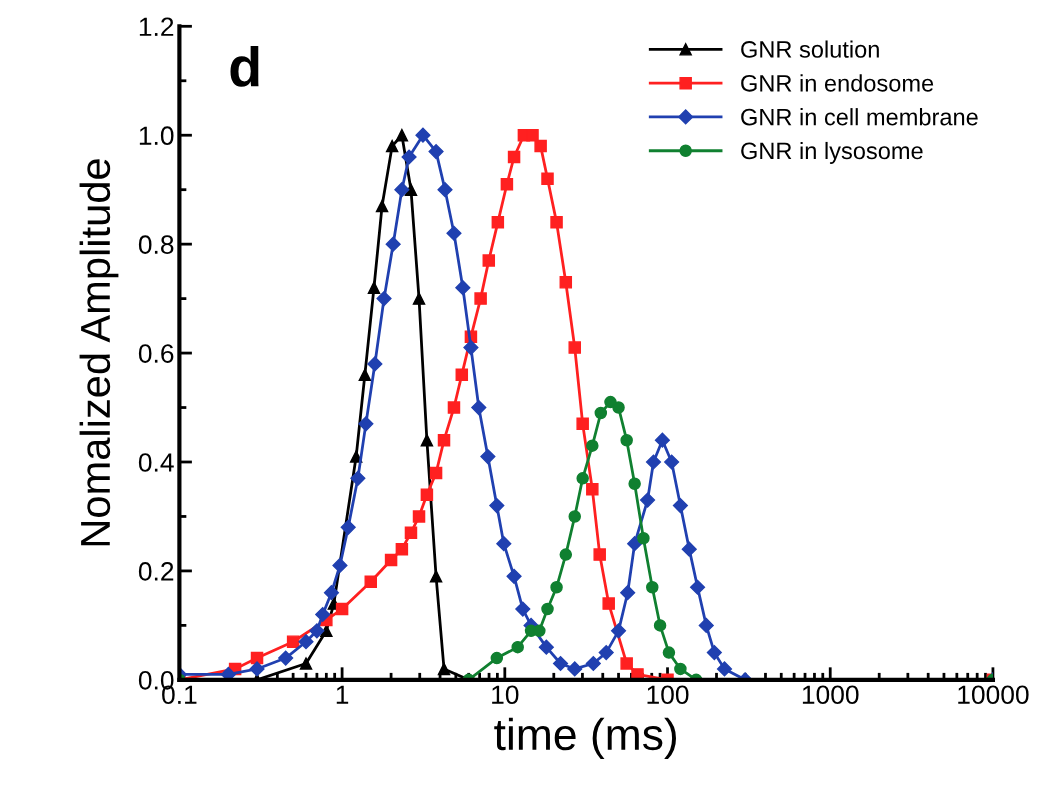 The image size is (1043, 797). I want to click on y-tick-label: 0.8, so click(156, 244).